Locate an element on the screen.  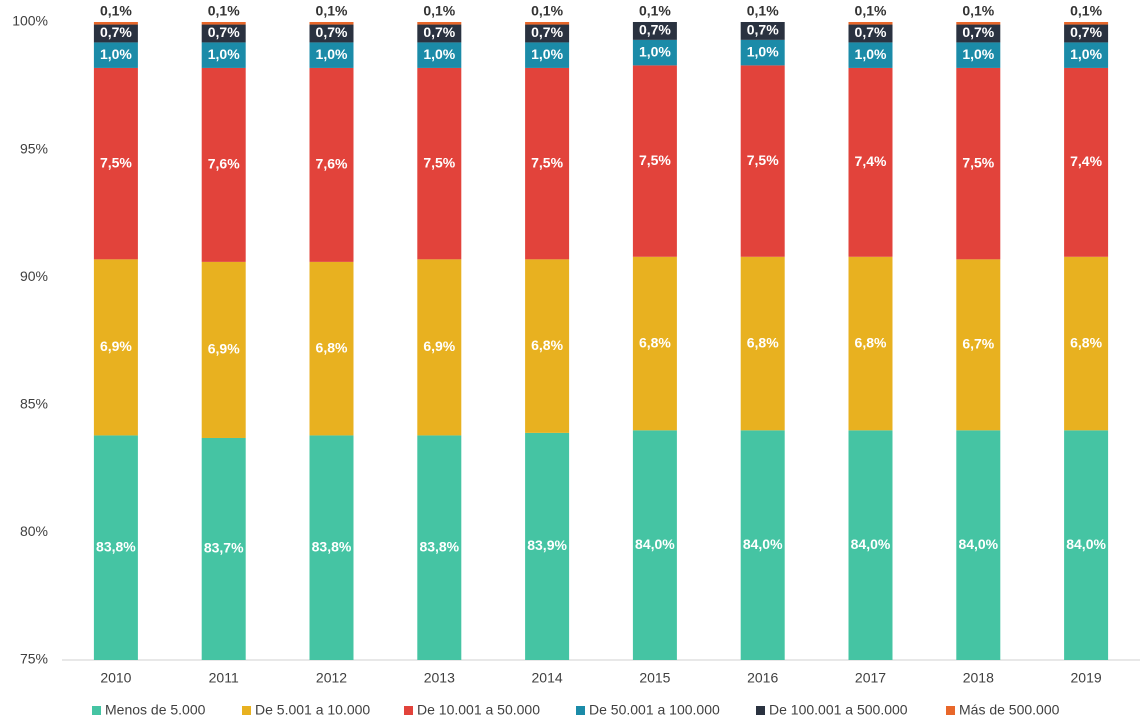
y-tick-label: 100% is located at coordinates (30, 21).